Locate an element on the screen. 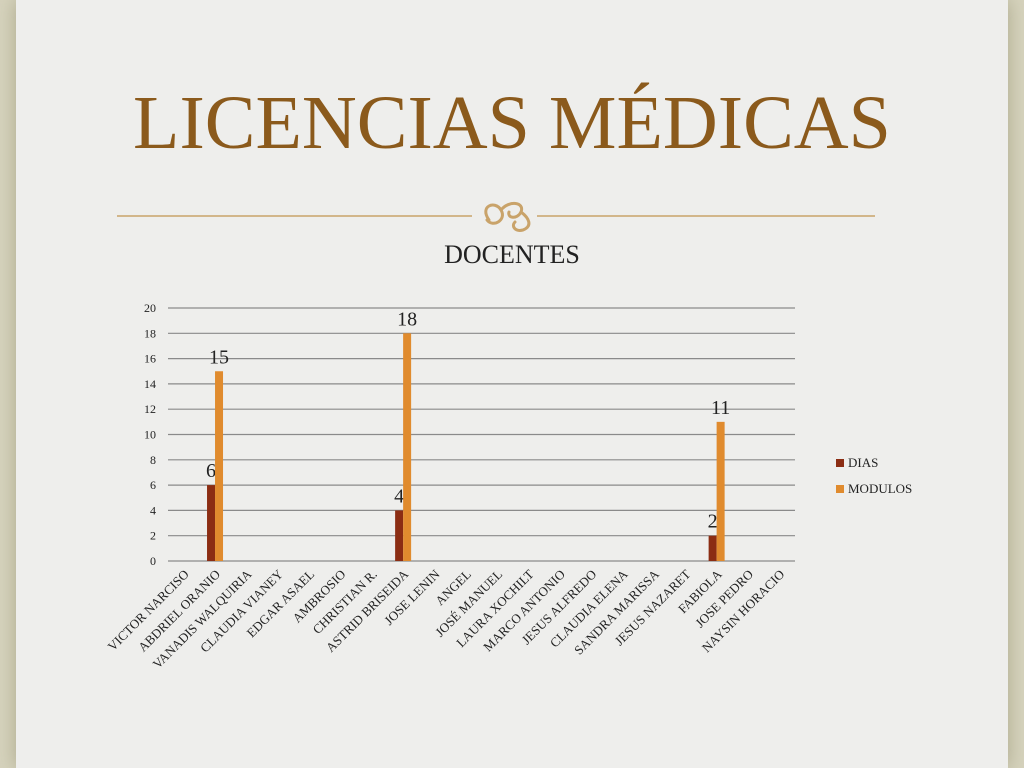  chart-legend: DIAS MODULOS is located at coordinates (874, 476).